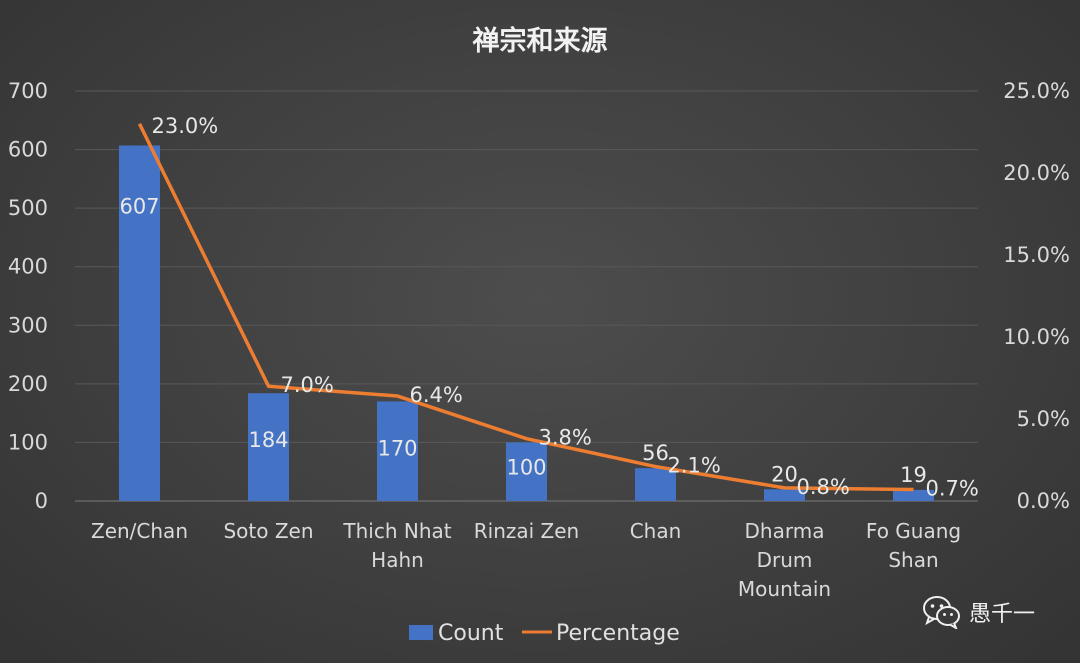 Image resolution: width=1080 pixels, height=663 pixels. I want to click on percentage-data-label: 0.8%, so click(823, 487).